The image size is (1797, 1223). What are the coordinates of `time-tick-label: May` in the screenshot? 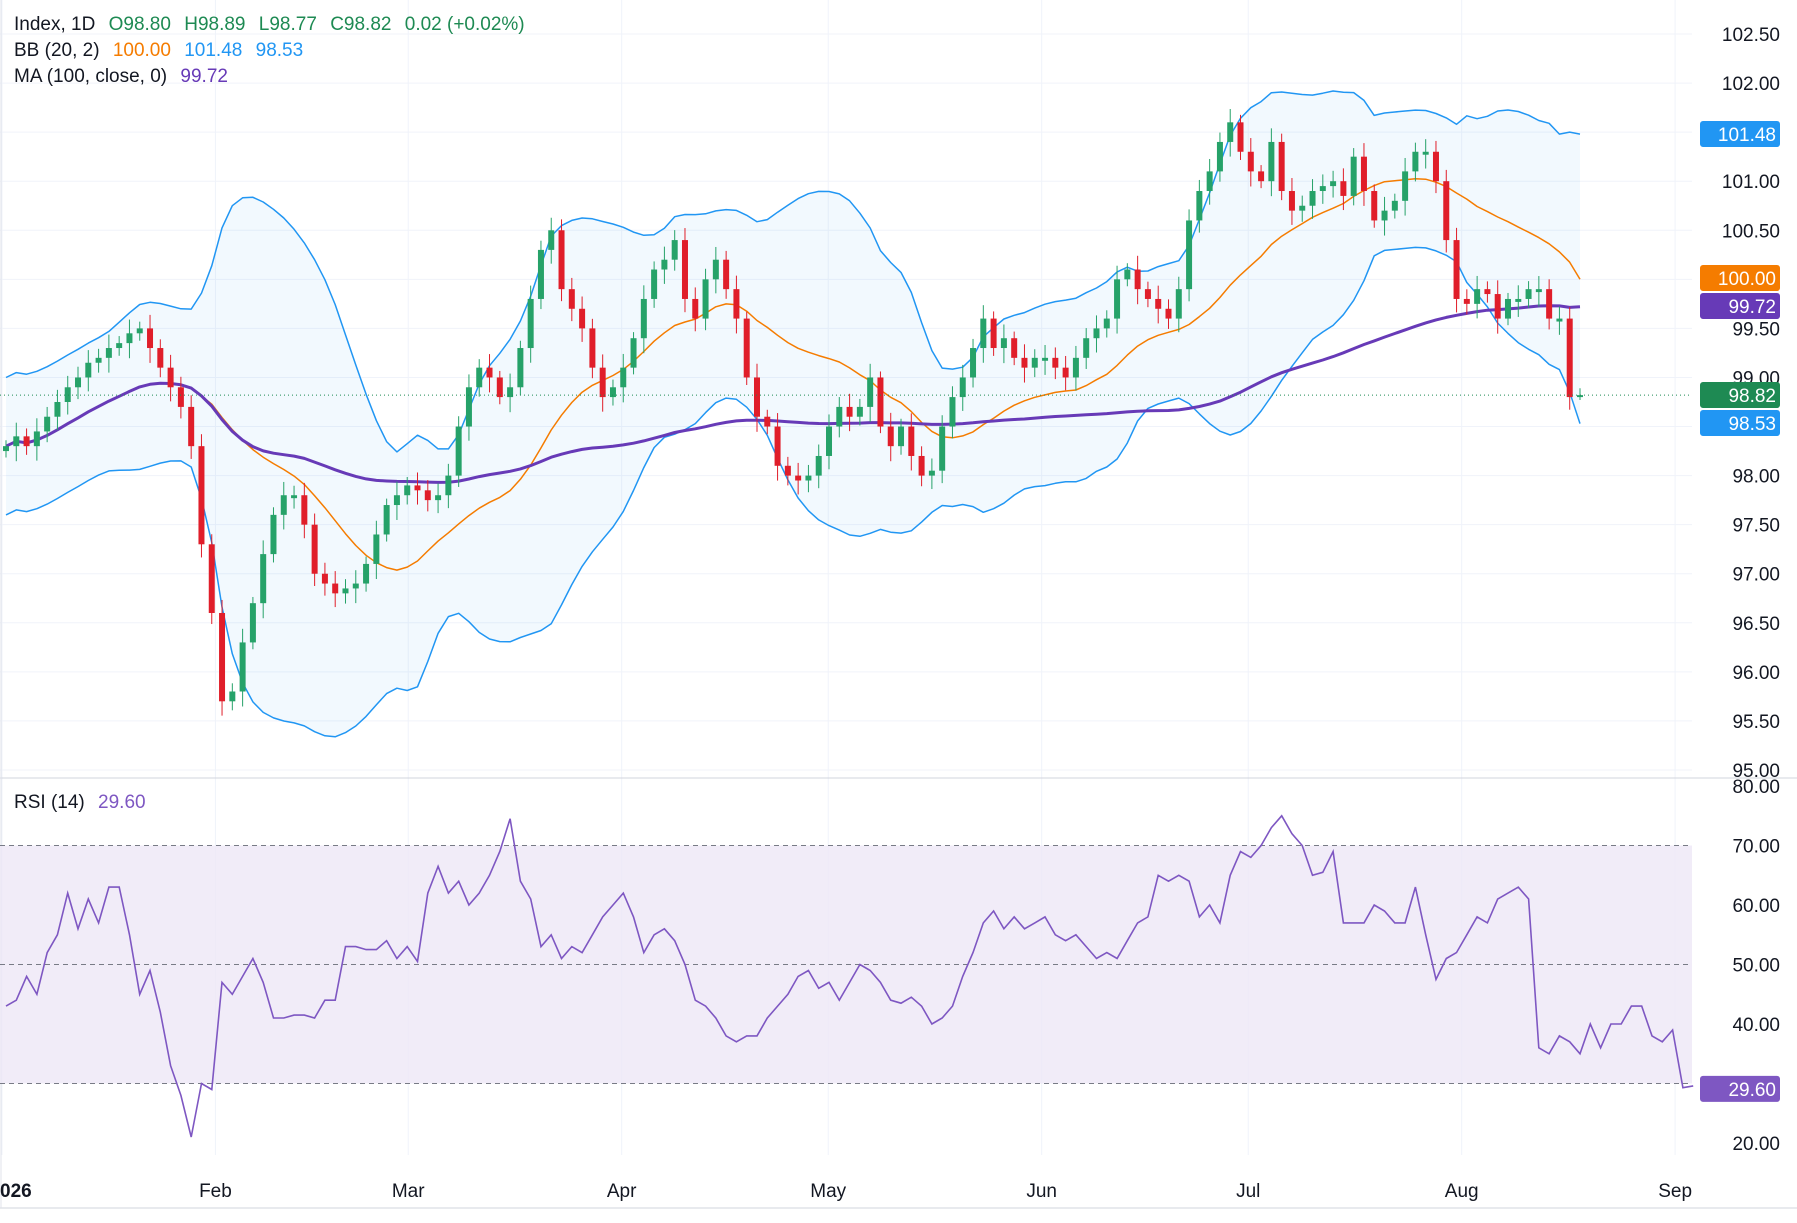 It's located at (828, 1191).